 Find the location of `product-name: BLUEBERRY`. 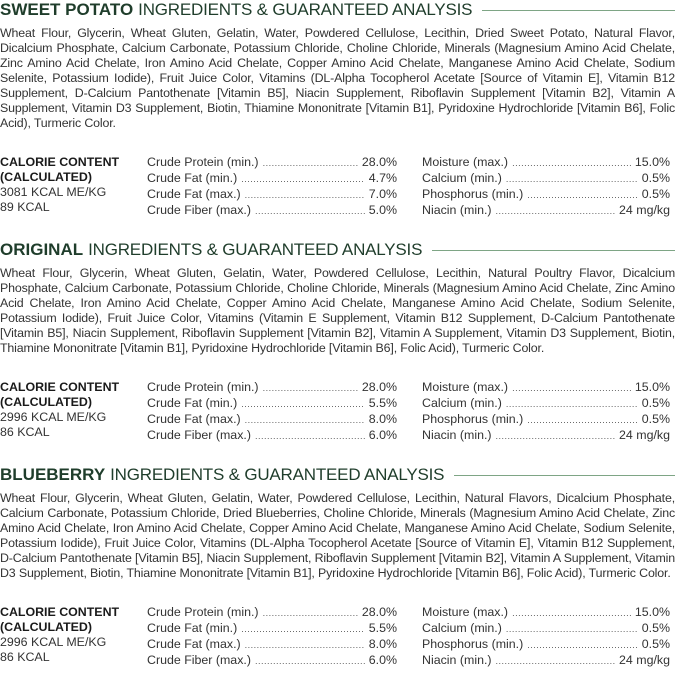

product-name: BLUEBERRY is located at coordinates (53, 474).